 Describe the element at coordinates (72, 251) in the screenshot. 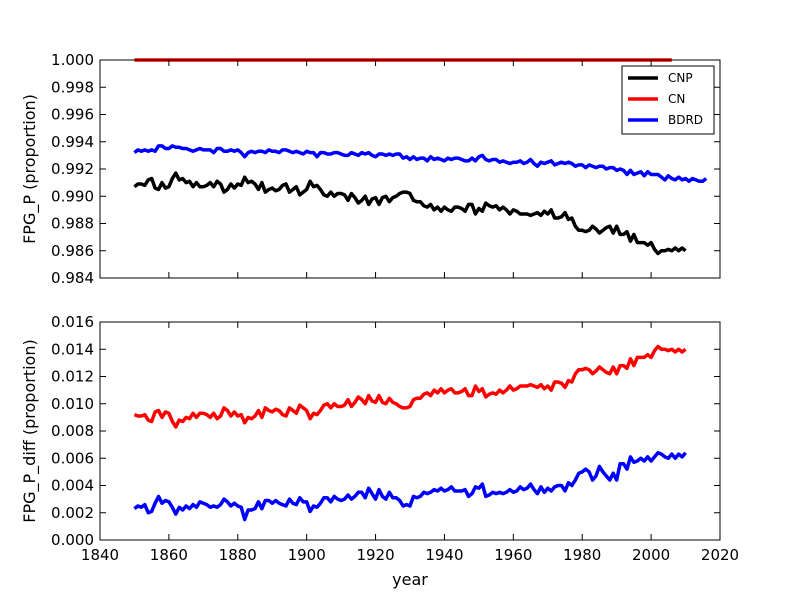

I see `y-tick-label: 0.986` at that location.